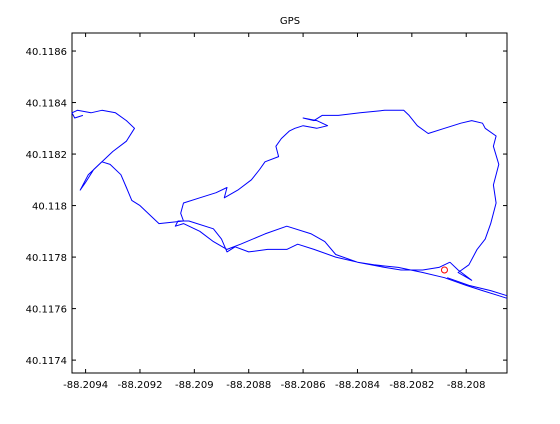 The height and width of the screenshot is (424, 560). I want to click on x-tick-label: -88.208, so click(466, 385).